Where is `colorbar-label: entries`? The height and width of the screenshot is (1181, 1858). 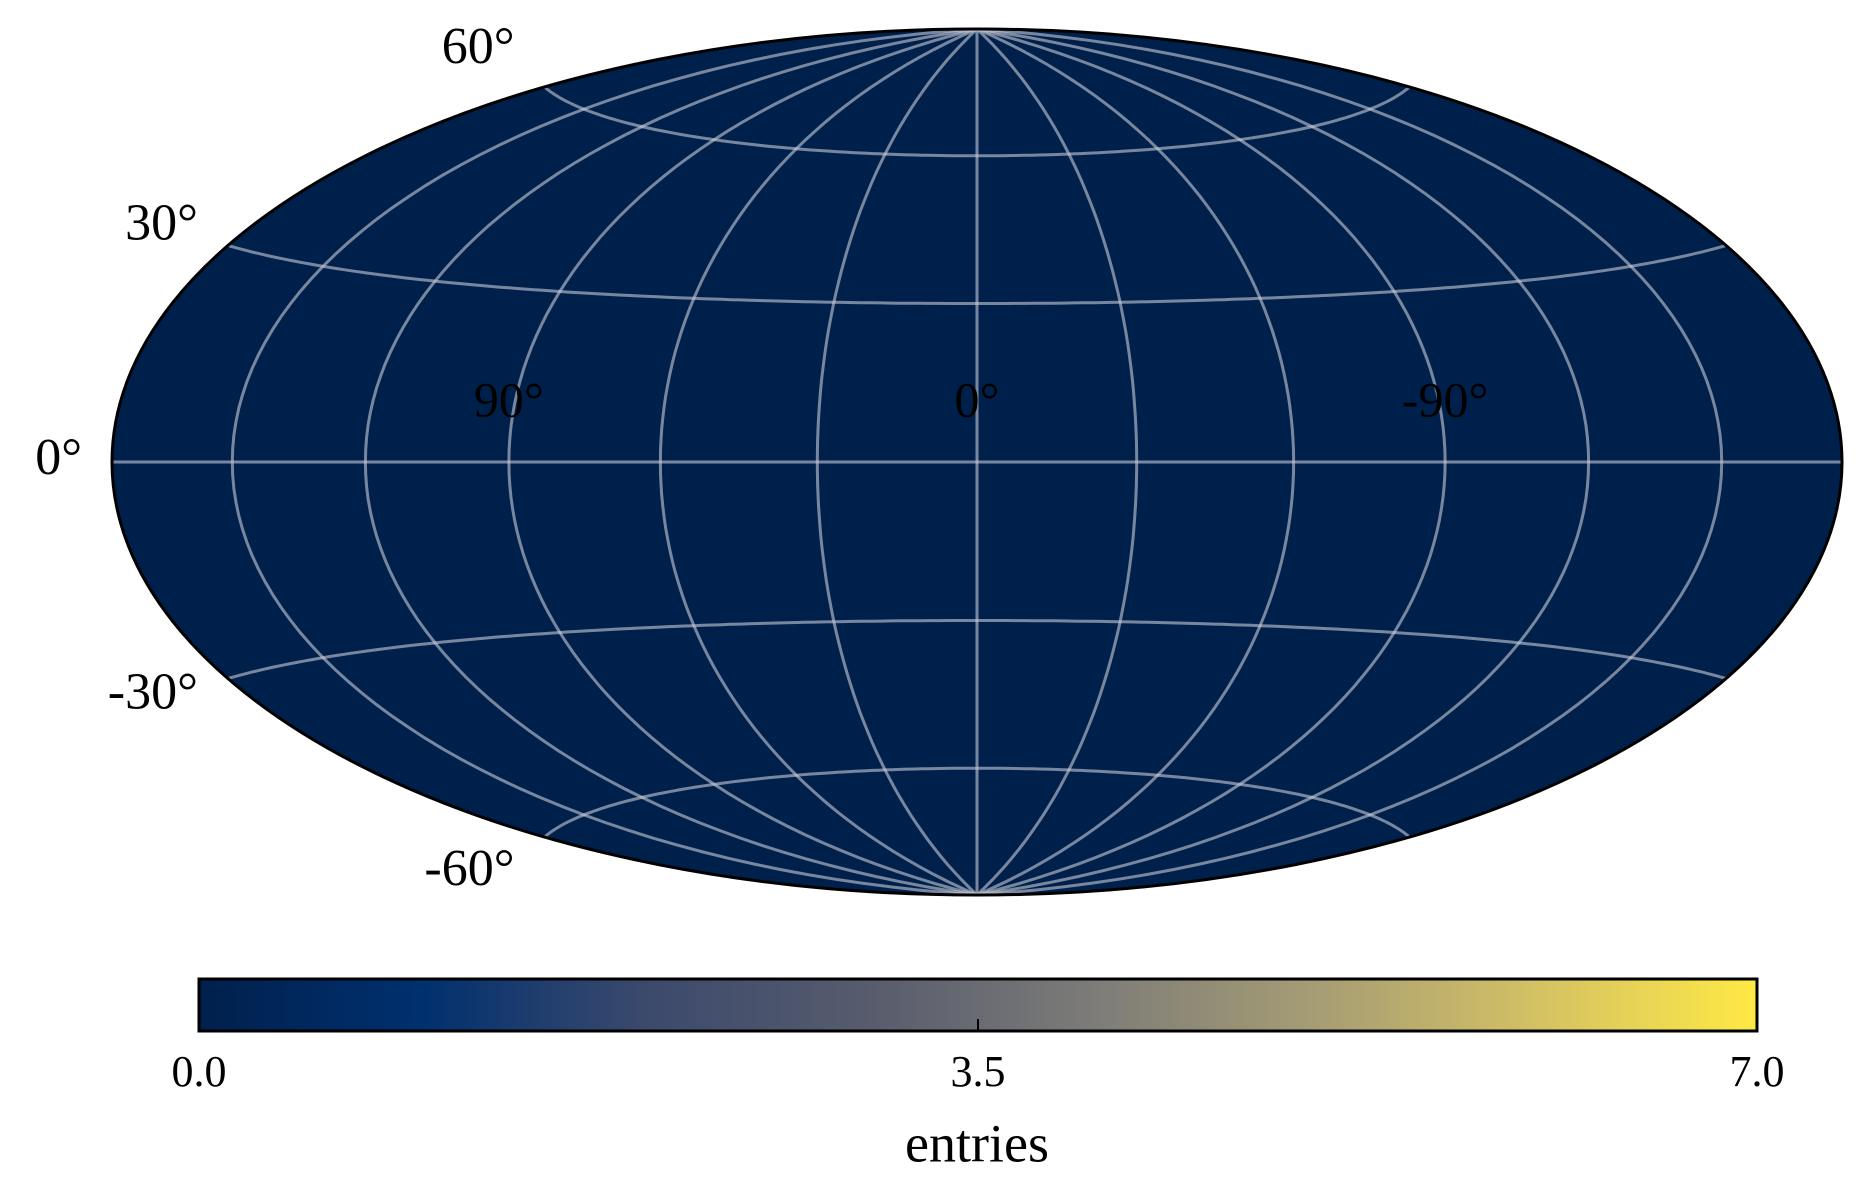 colorbar-label: entries is located at coordinates (977, 1143).